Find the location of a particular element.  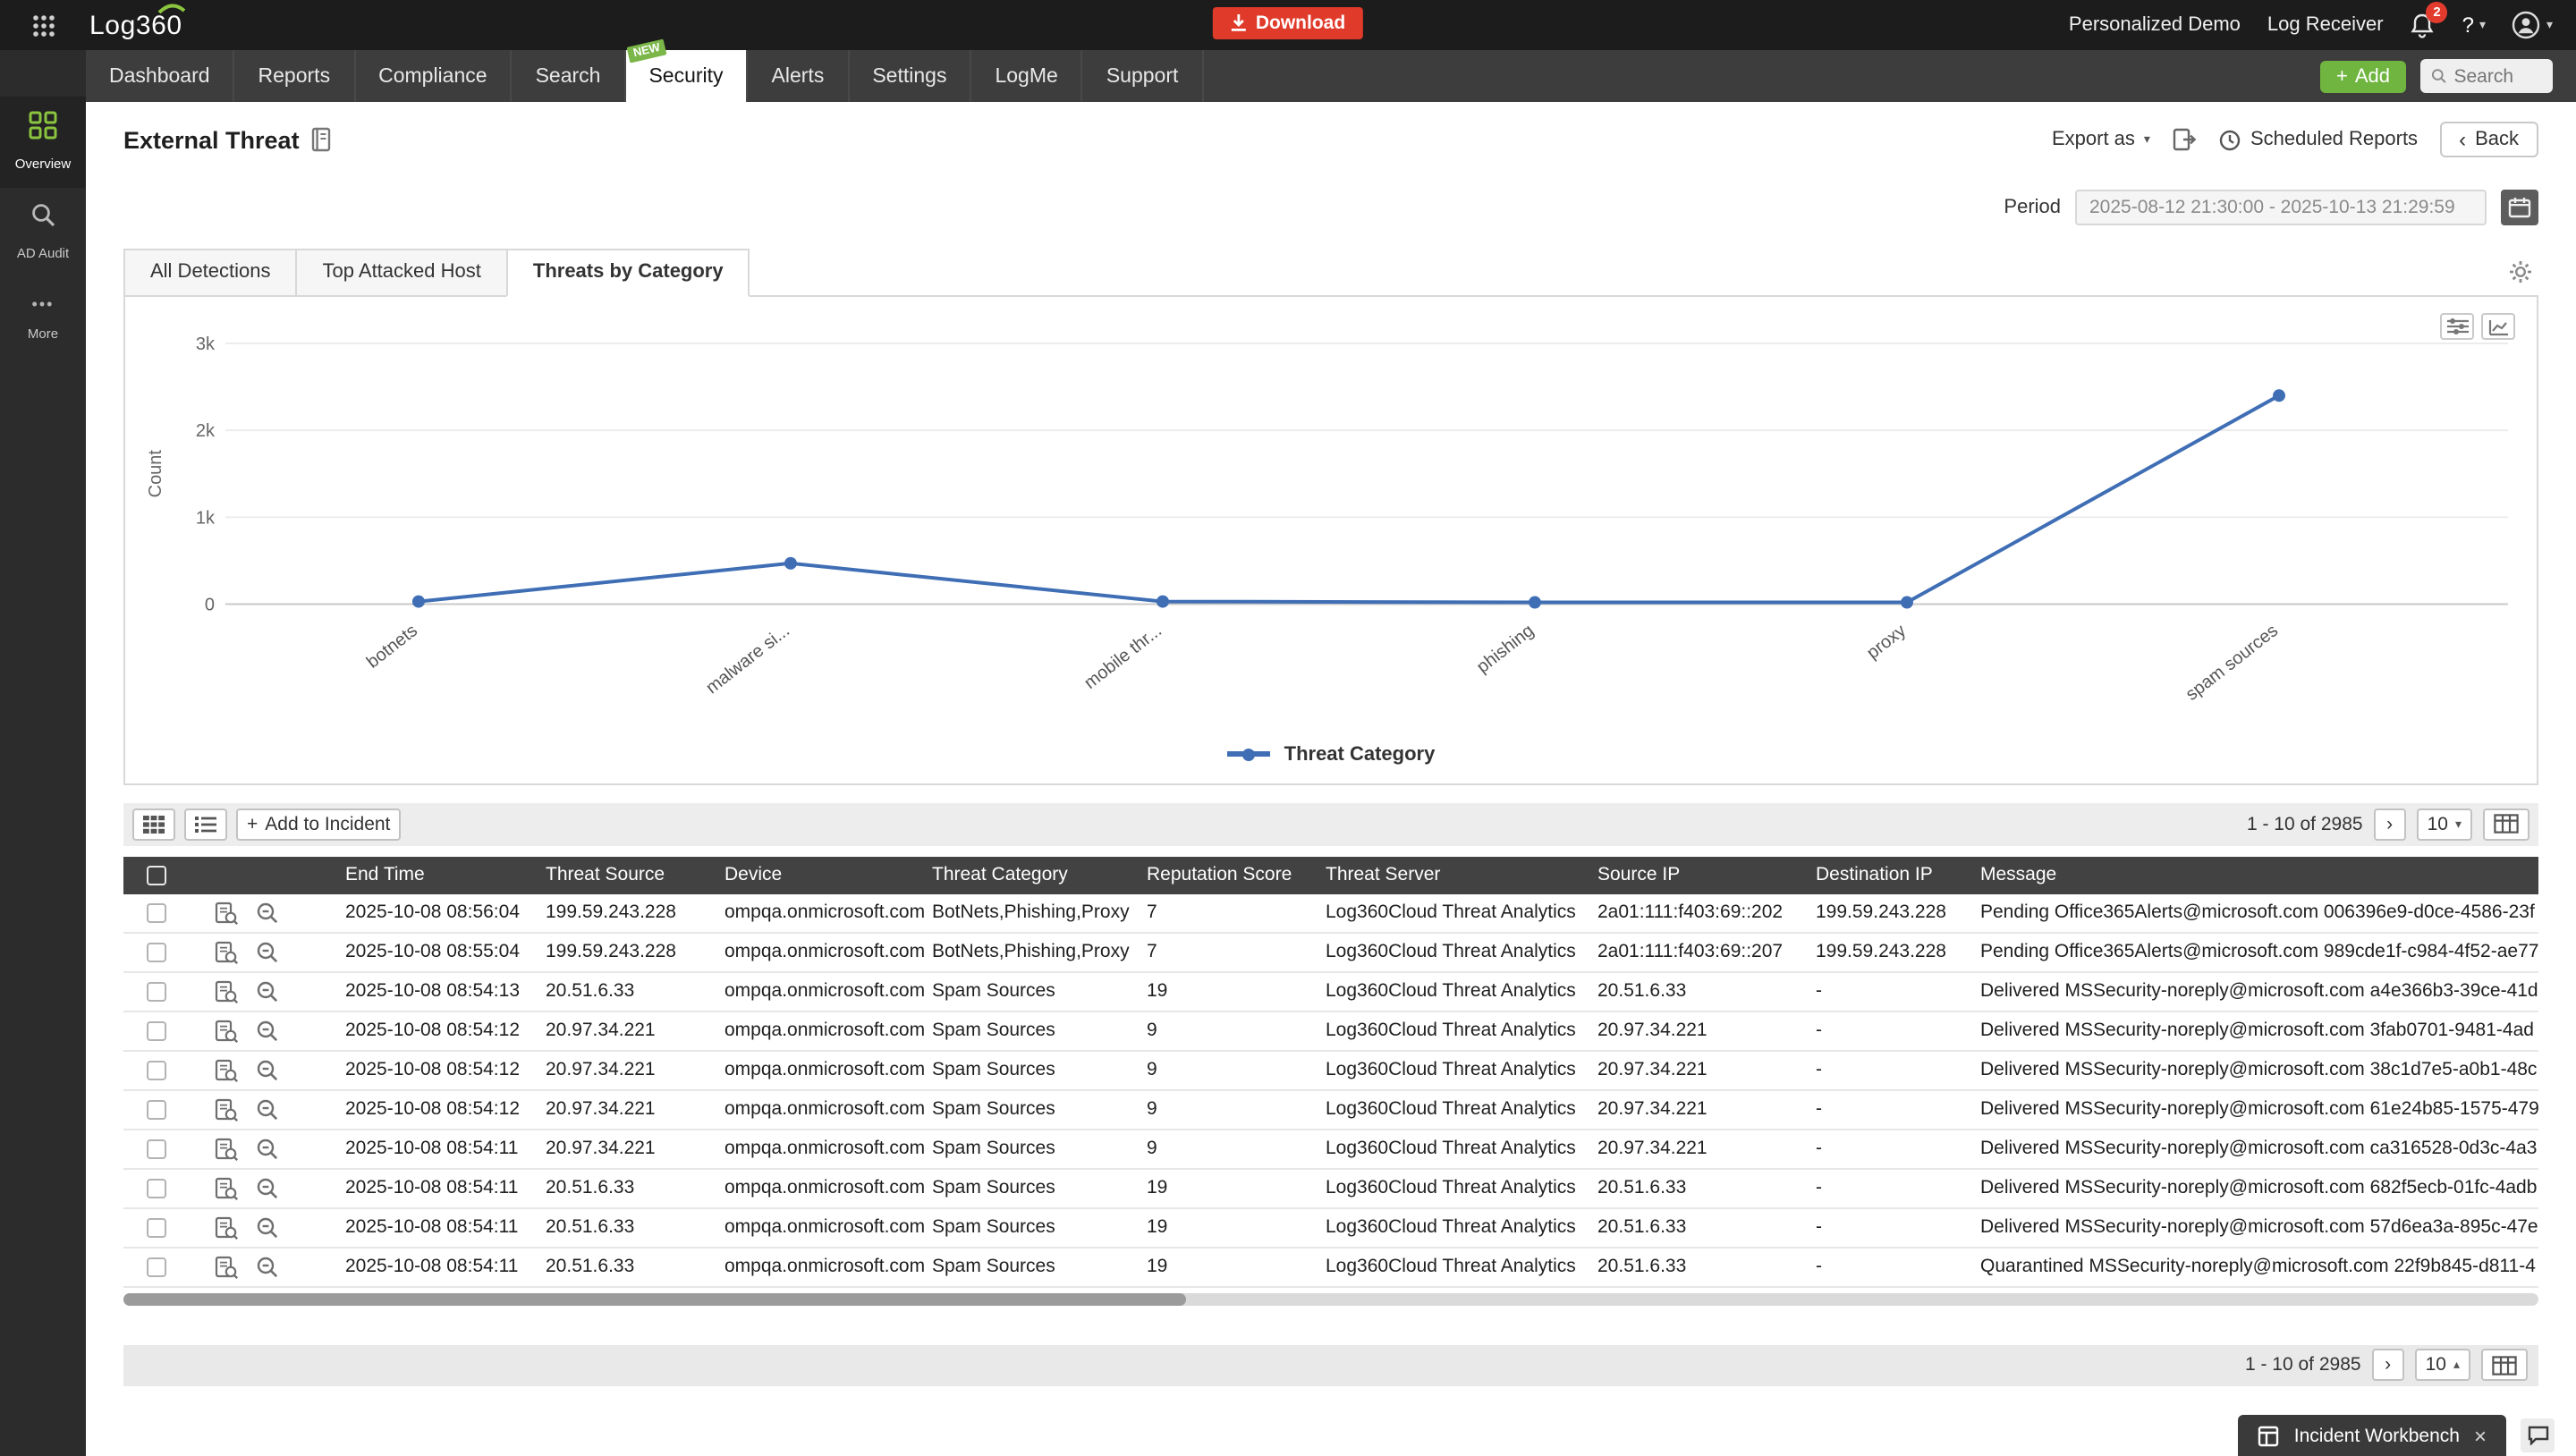

column-header-source-ip: Source IP is located at coordinates (1639, 875).